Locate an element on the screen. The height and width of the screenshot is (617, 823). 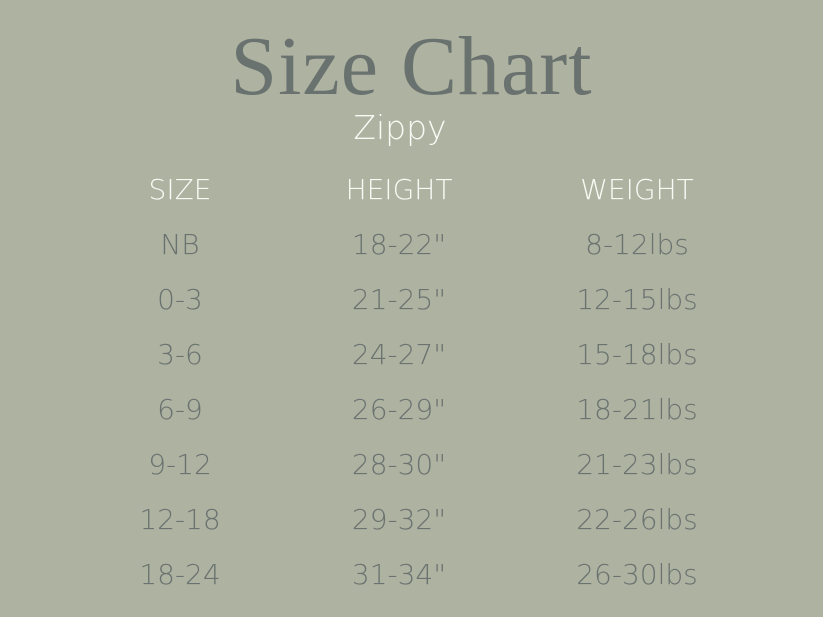
cell-size: 9-12 is located at coordinates (180, 464).